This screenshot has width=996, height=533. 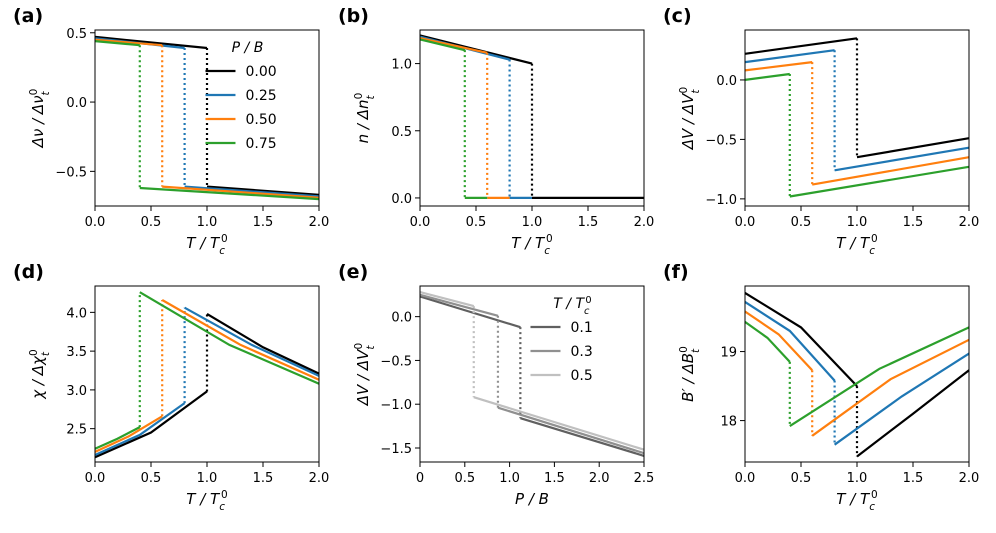 What do you see at coordinates (581, 376) in the screenshot?
I see `legend-entry: 0.5` at bounding box center [581, 376].